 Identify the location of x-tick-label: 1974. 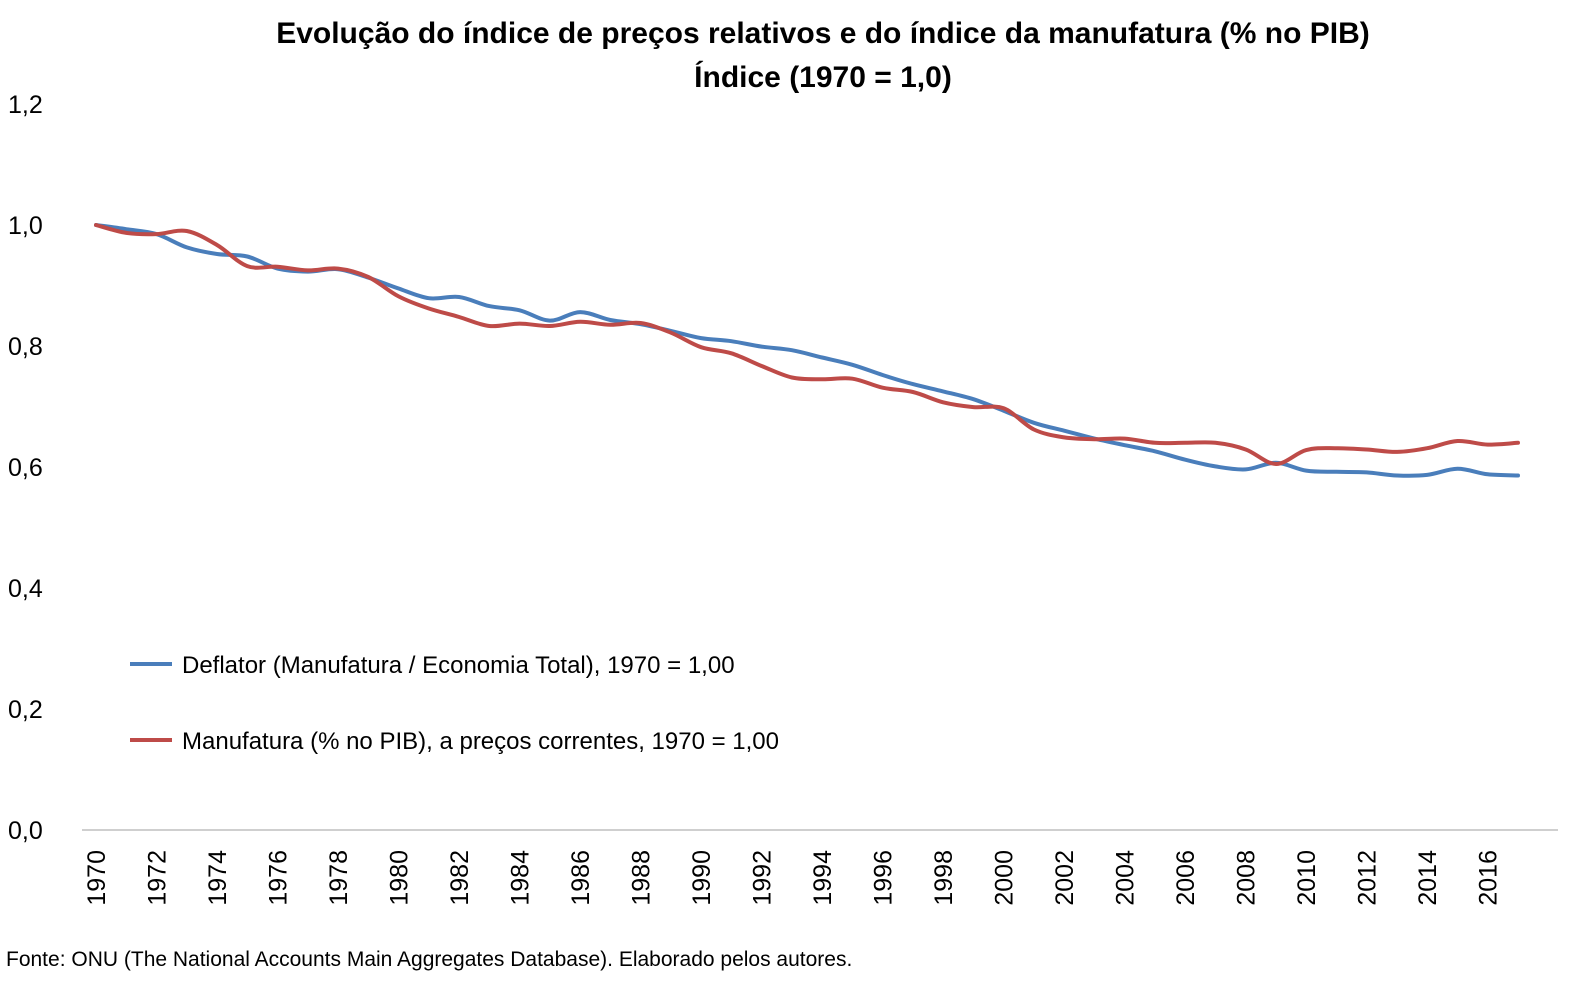
(218, 878).